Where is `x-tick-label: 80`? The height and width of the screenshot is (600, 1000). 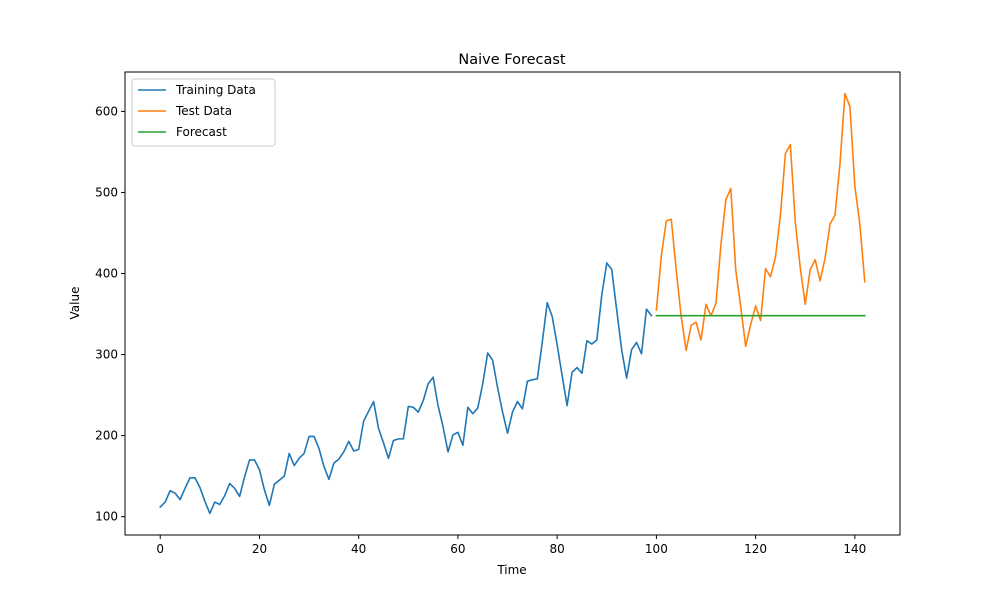 x-tick-label: 80 is located at coordinates (557, 549).